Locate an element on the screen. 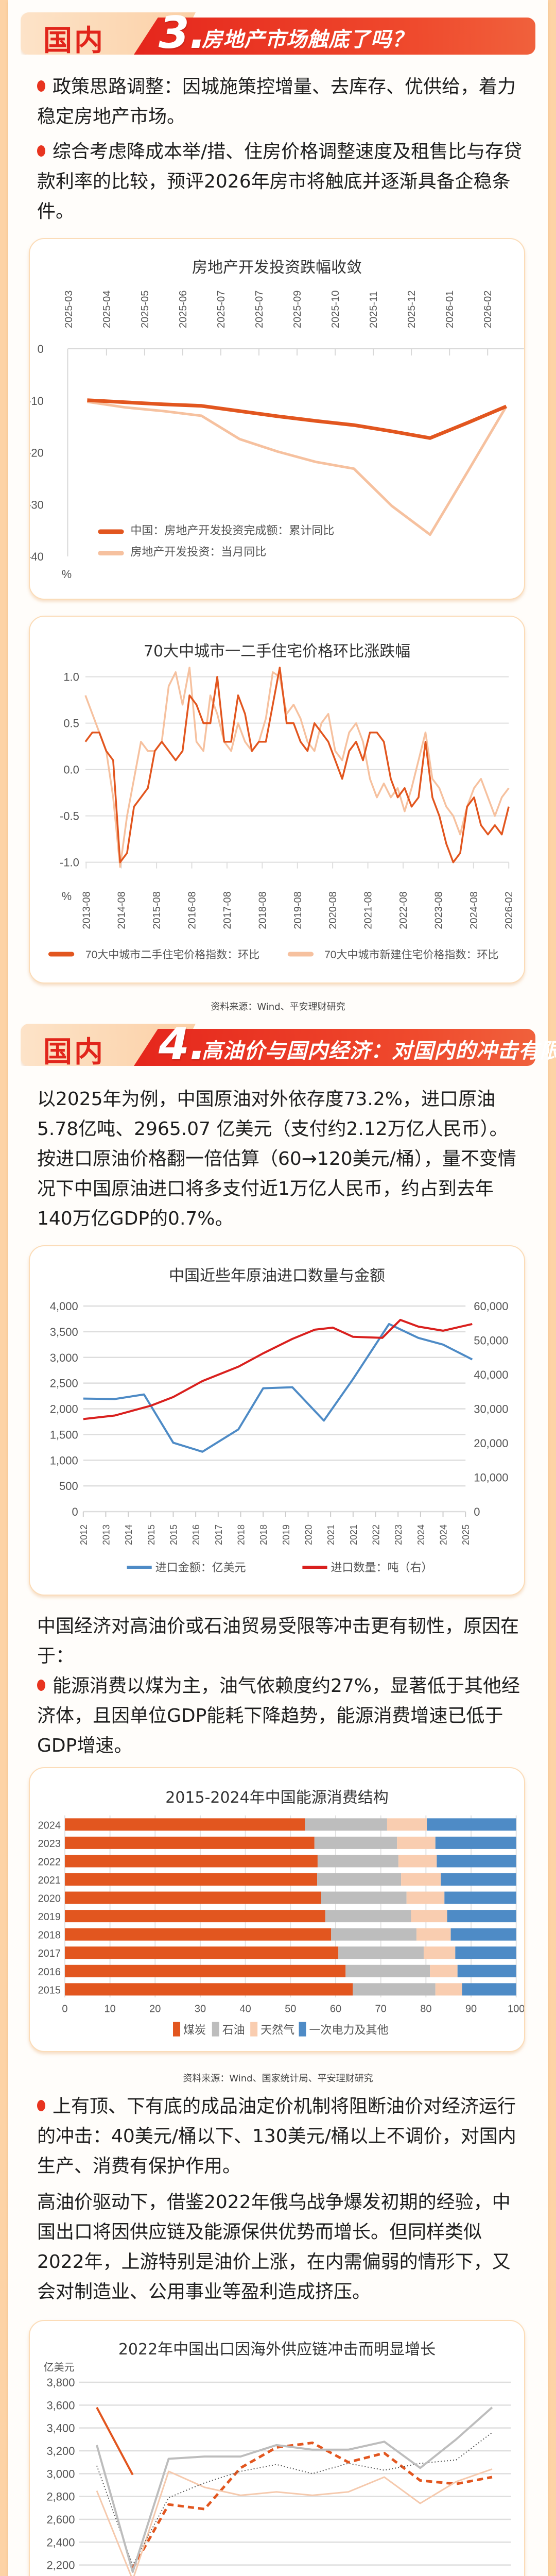  svg-text: 2025 is located at coordinates (466, 1534).